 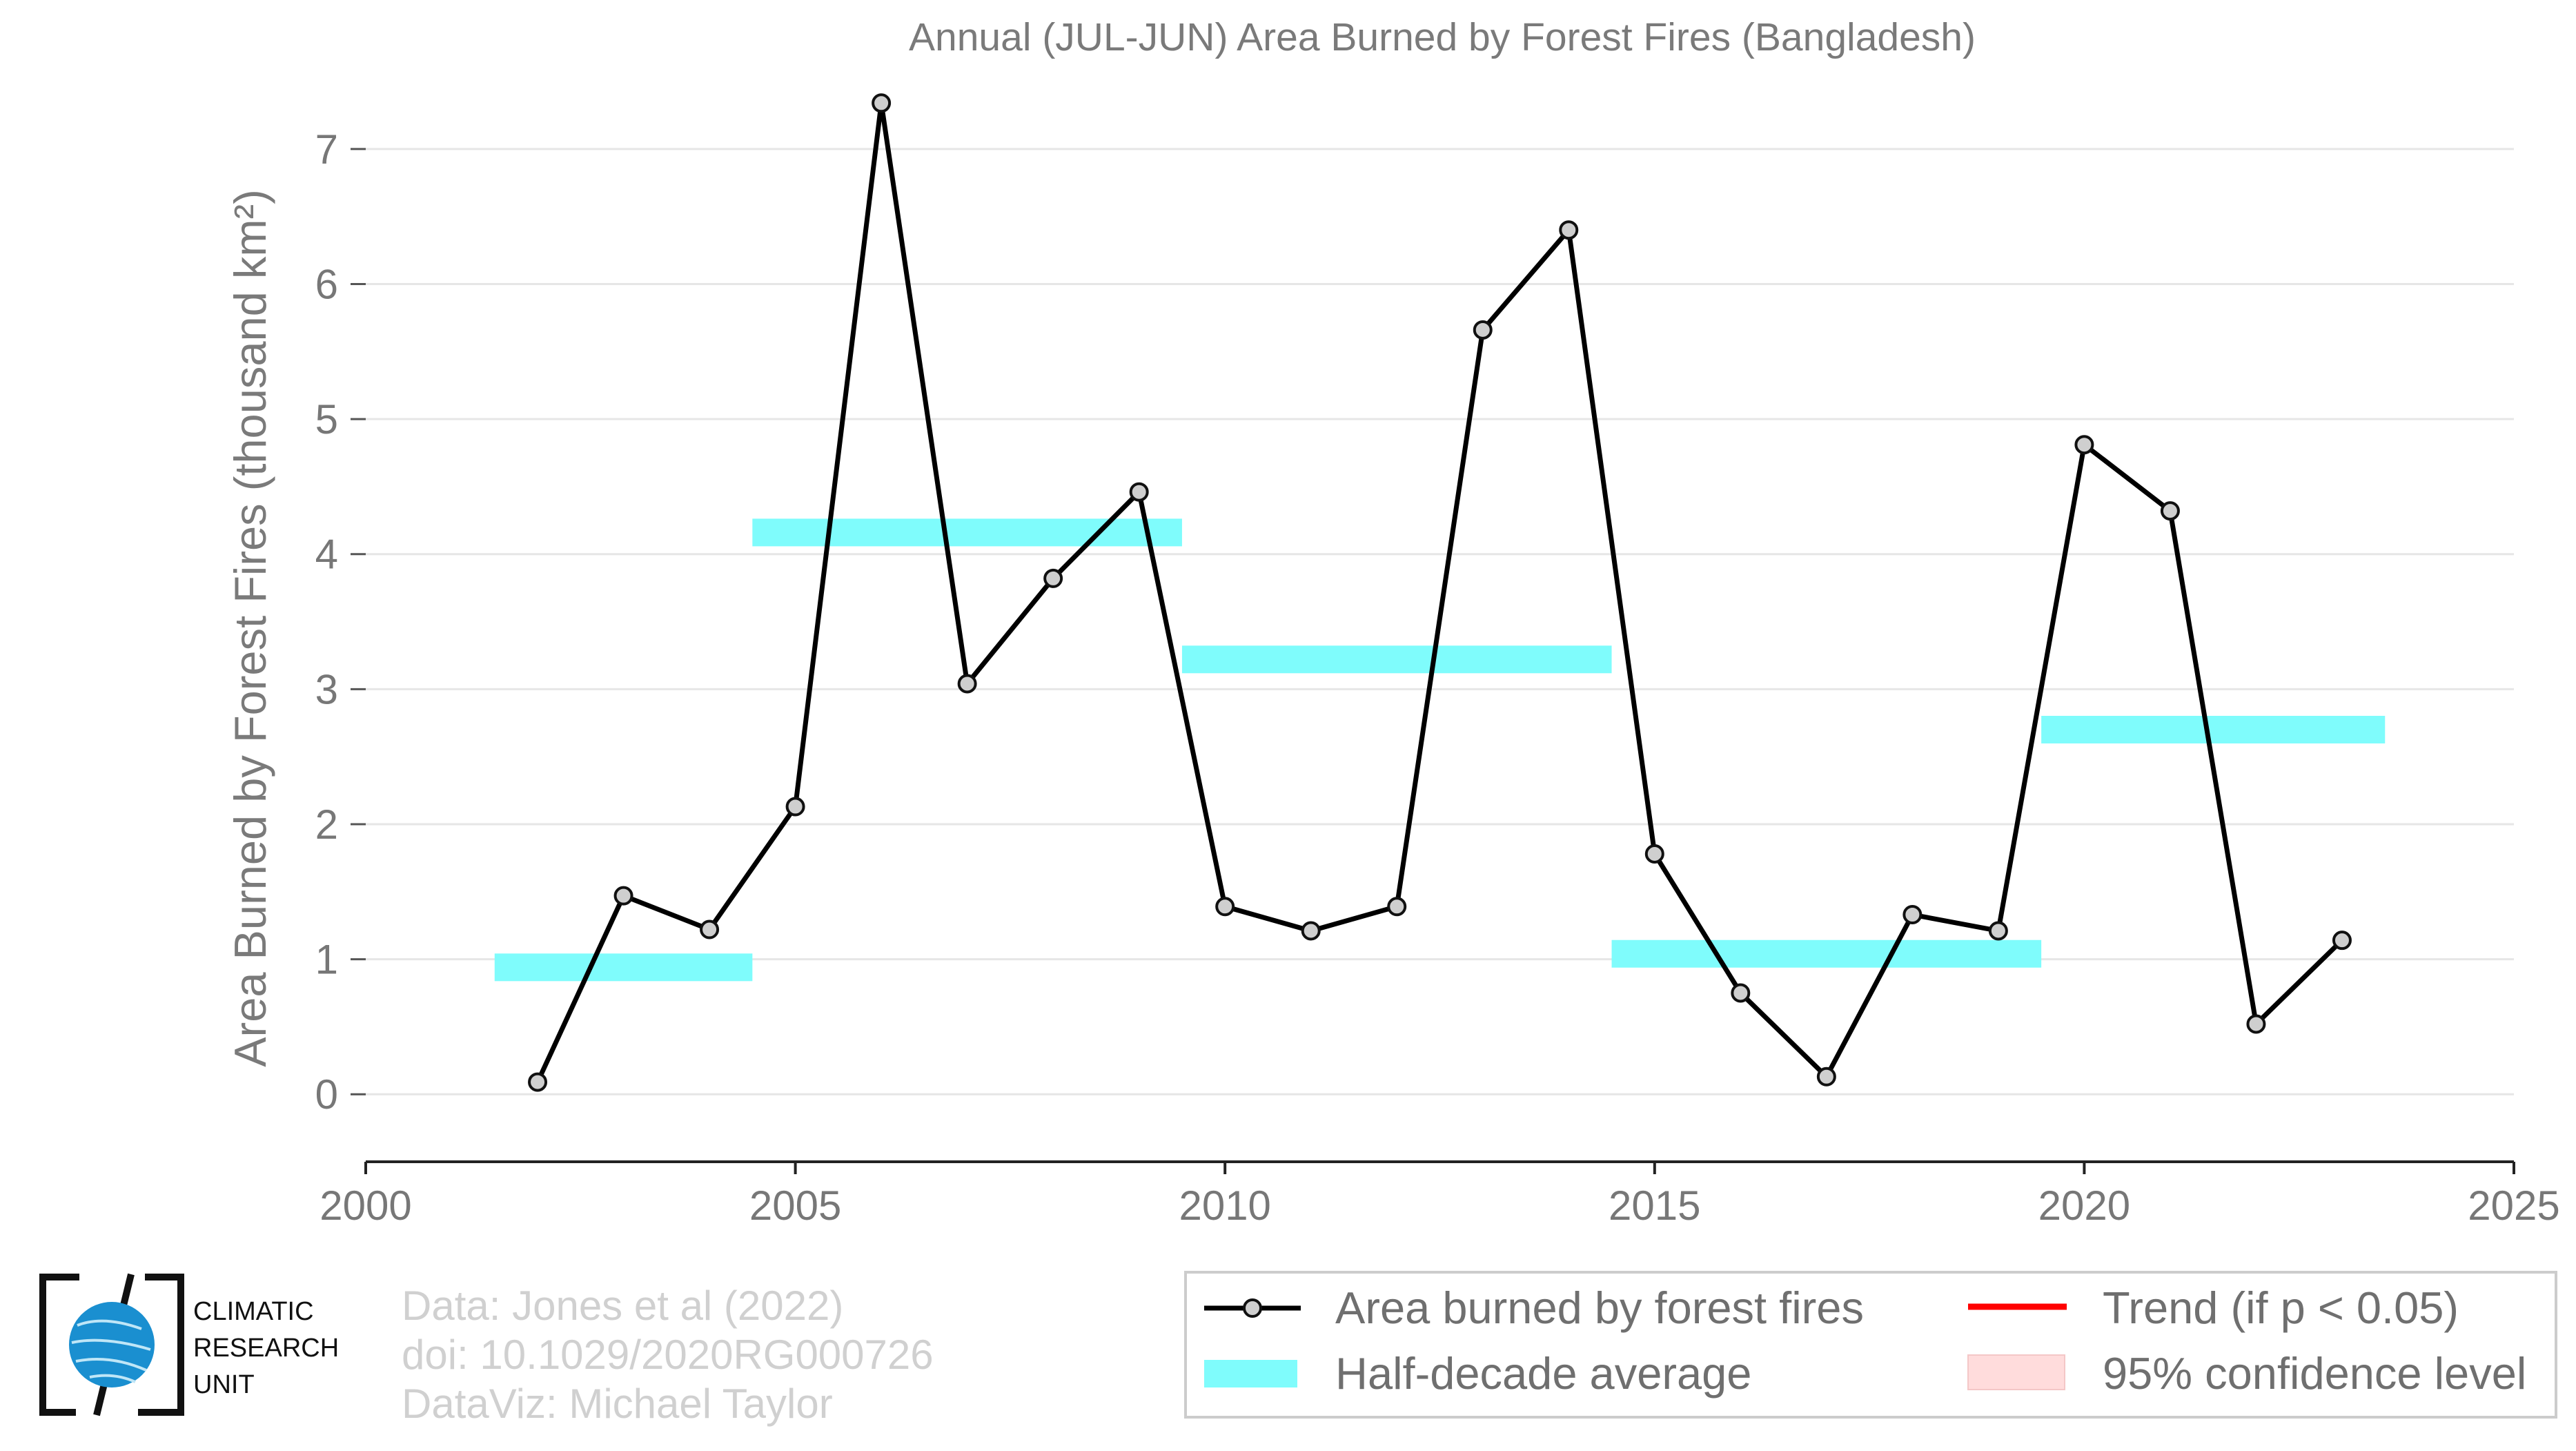 I want to click on y-tick-label: 7, so click(x=326, y=149).